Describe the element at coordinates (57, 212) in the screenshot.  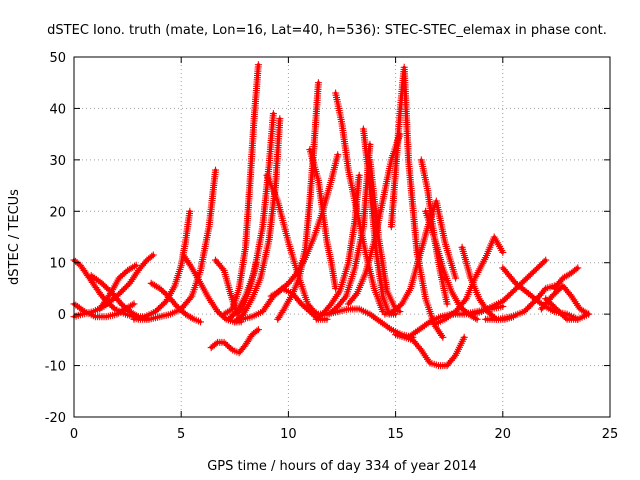
I see `y-tick-label: 20` at that location.